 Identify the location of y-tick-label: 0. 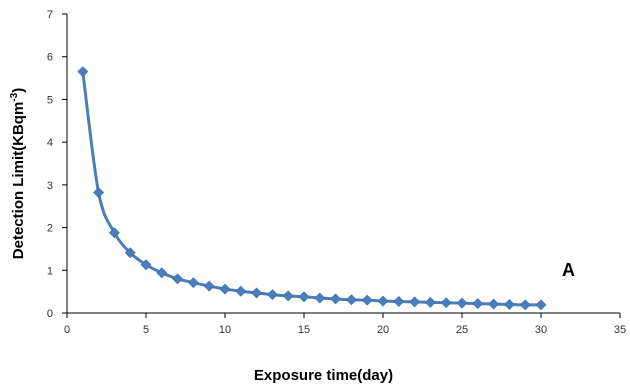
(50, 314).